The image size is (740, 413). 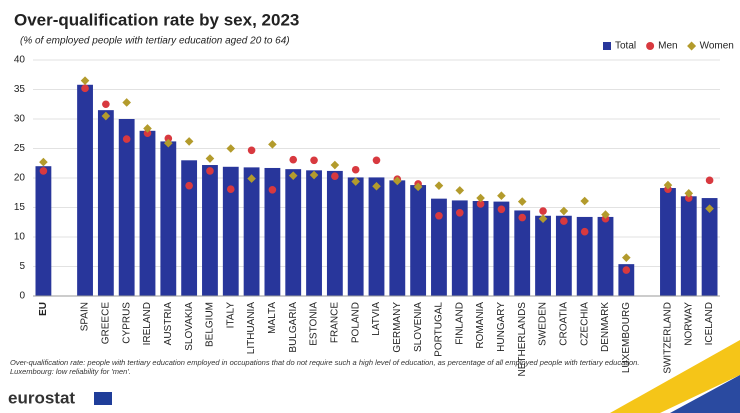 I want to click on y-tick-label: 15, so click(x=20, y=207).